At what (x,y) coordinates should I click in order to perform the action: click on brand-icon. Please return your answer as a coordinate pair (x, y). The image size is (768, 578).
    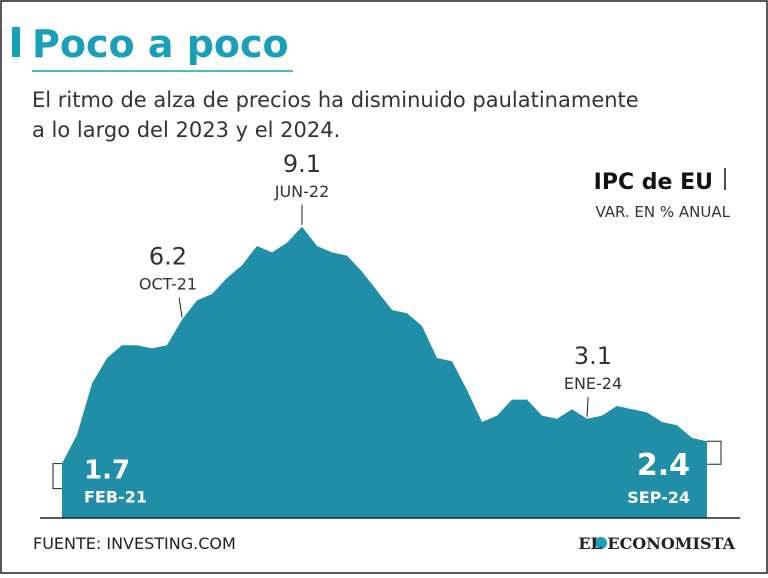
    Looking at the image, I should click on (601, 543).